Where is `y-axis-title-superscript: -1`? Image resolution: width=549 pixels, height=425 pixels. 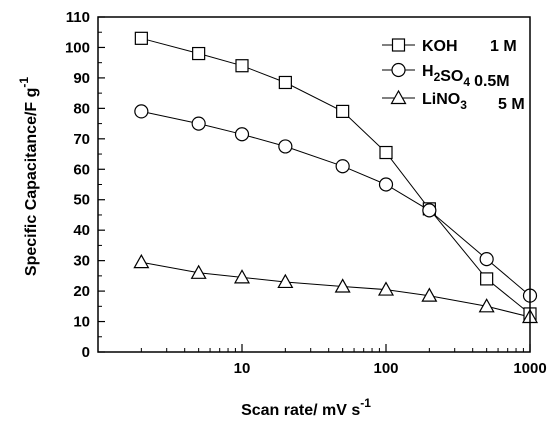 y-axis-title-superscript: -1 is located at coordinates (24, 82).